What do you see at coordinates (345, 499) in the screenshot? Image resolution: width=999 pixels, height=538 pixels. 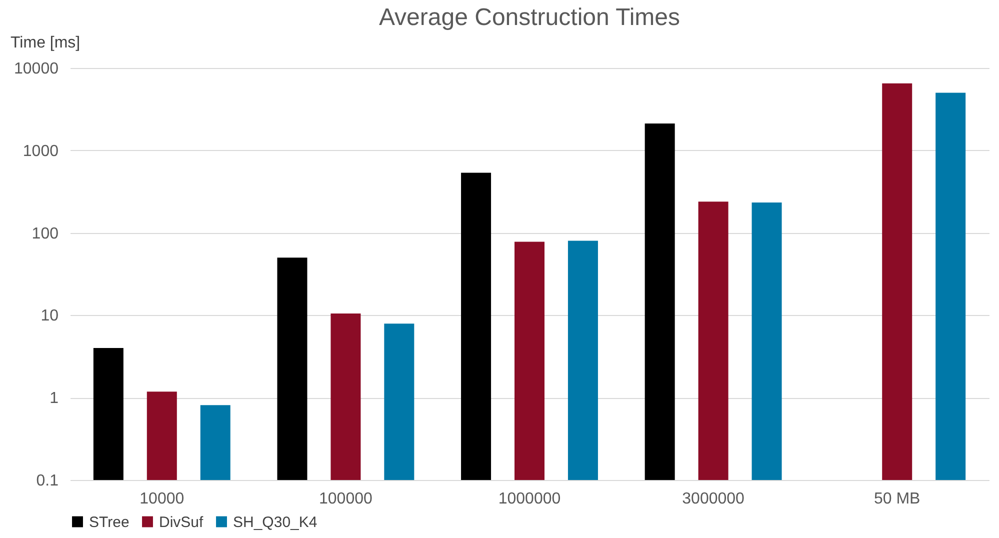 I see `x-tick-label: 100000` at bounding box center [345, 499].